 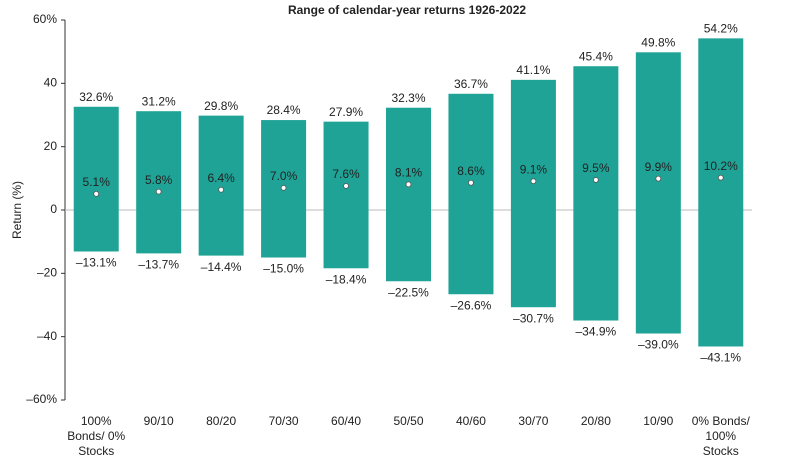 I want to click on high-label: 45.4%, so click(x=596, y=56).